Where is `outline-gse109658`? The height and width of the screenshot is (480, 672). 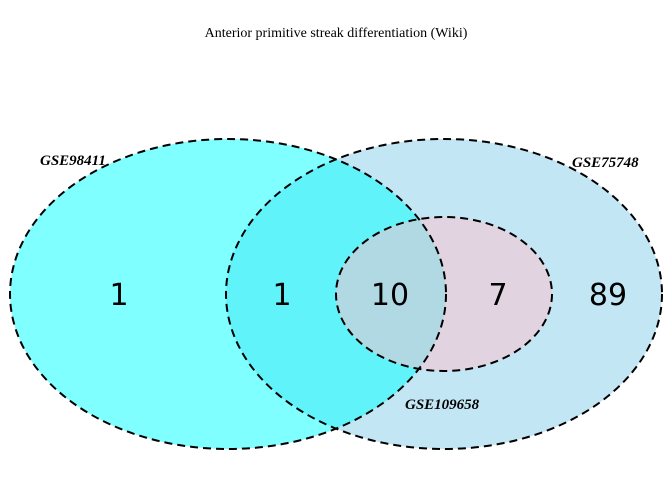 outline-gse109658 is located at coordinates (444, 294).